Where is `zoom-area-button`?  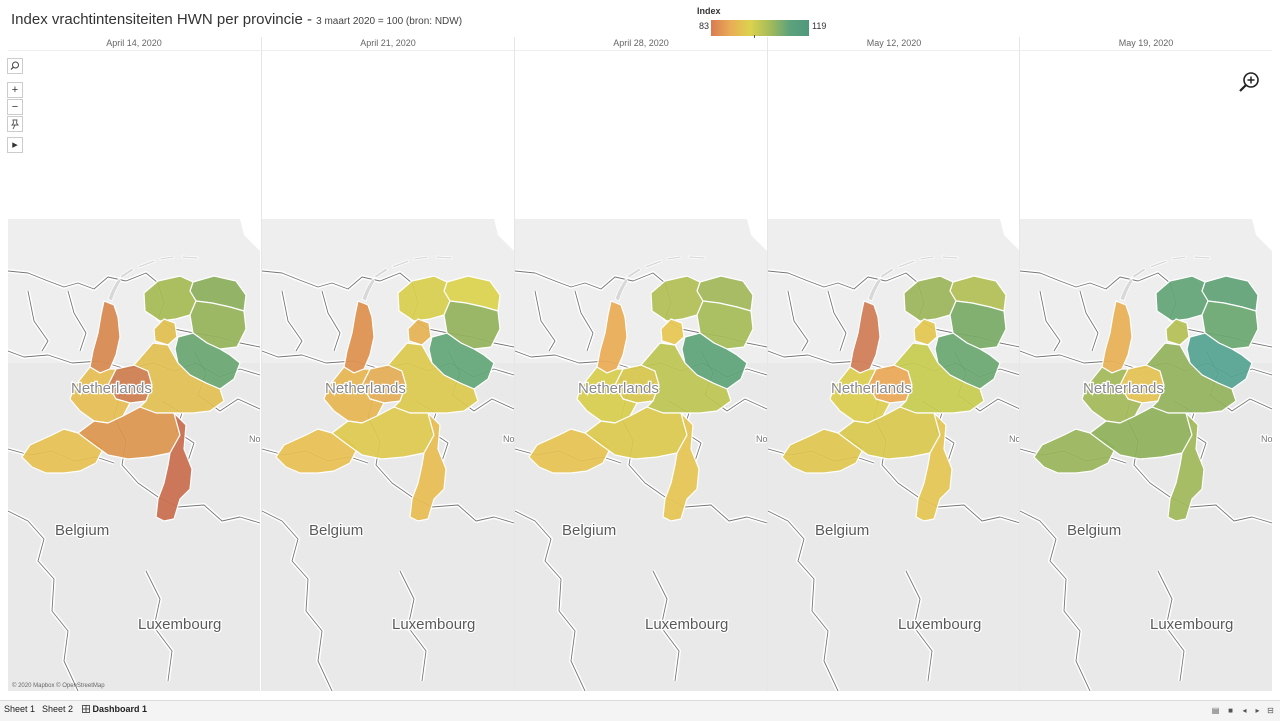
zoom-area-button is located at coordinates (1249, 82).